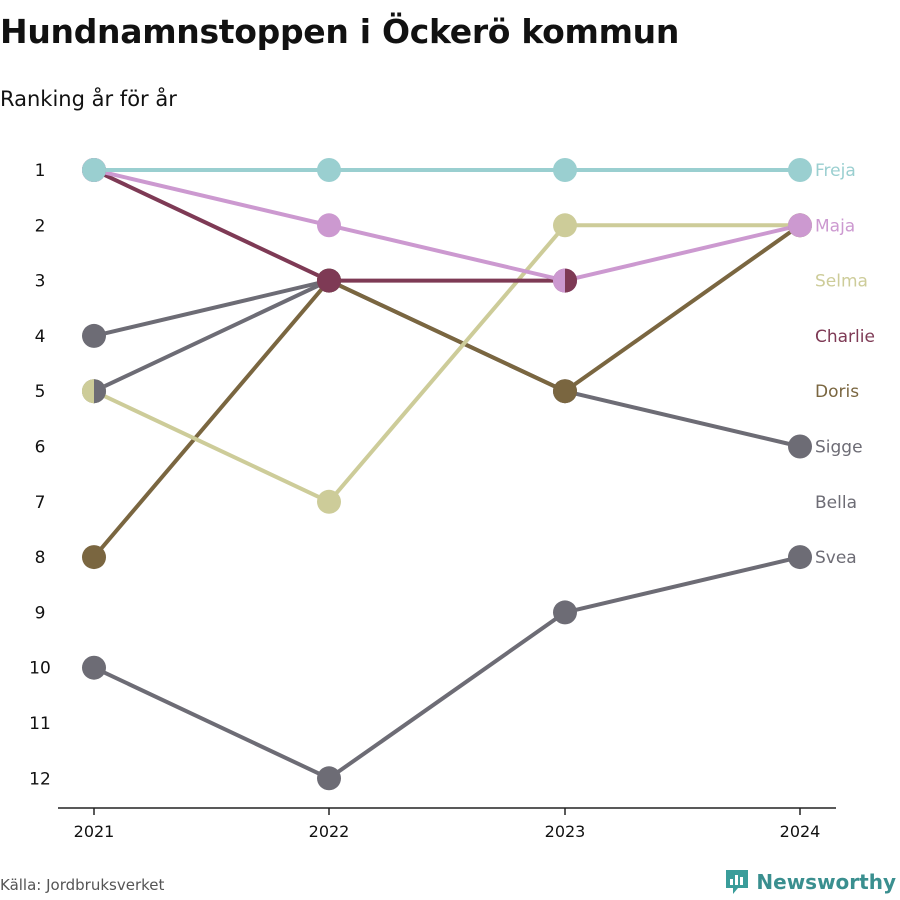 This screenshot has width=900, height=900. I want to click on x-tick-label: 2022, so click(329, 831).